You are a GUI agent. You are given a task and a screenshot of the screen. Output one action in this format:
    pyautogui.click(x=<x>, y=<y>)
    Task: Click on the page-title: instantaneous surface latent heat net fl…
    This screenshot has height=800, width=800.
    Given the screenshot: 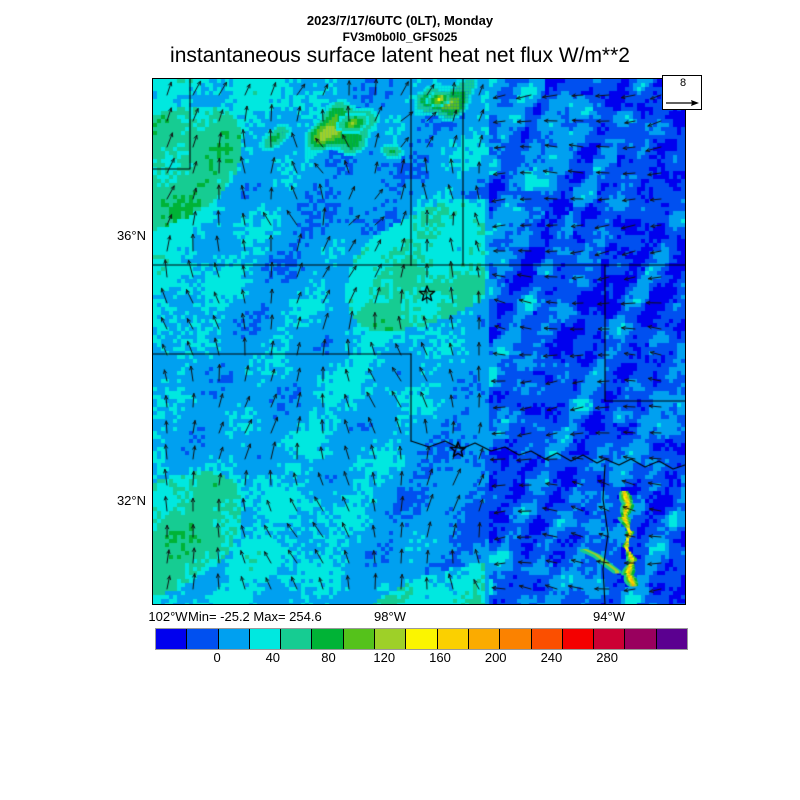 What is the action you would take?
    pyautogui.click(x=400, y=55)
    